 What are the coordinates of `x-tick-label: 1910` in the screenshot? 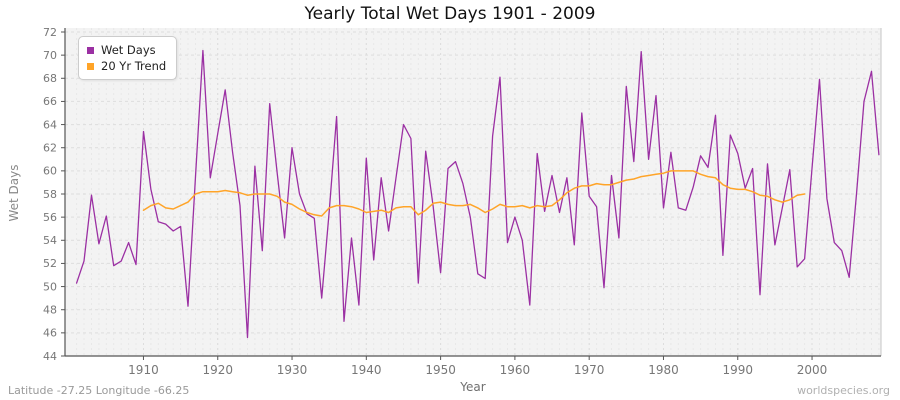 It's located at (143, 370).